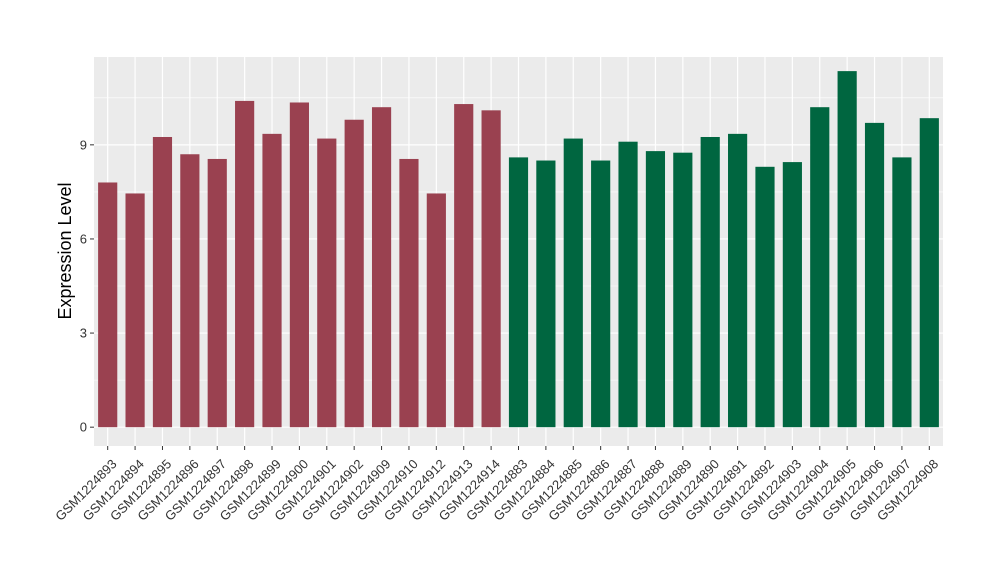 The width and height of the screenshot is (1000, 580). I want to click on y-axis-title: Expression Level, so click(65, 250).